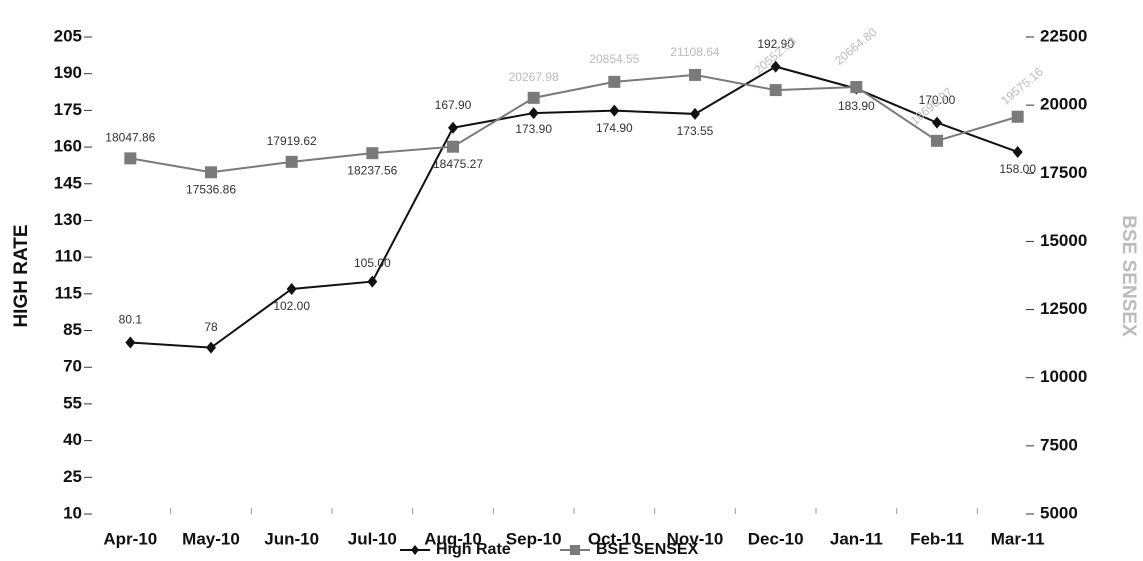 This screenshot has height=561, width=1143. I want to click on value-label: 105.00, so click(372, 263).